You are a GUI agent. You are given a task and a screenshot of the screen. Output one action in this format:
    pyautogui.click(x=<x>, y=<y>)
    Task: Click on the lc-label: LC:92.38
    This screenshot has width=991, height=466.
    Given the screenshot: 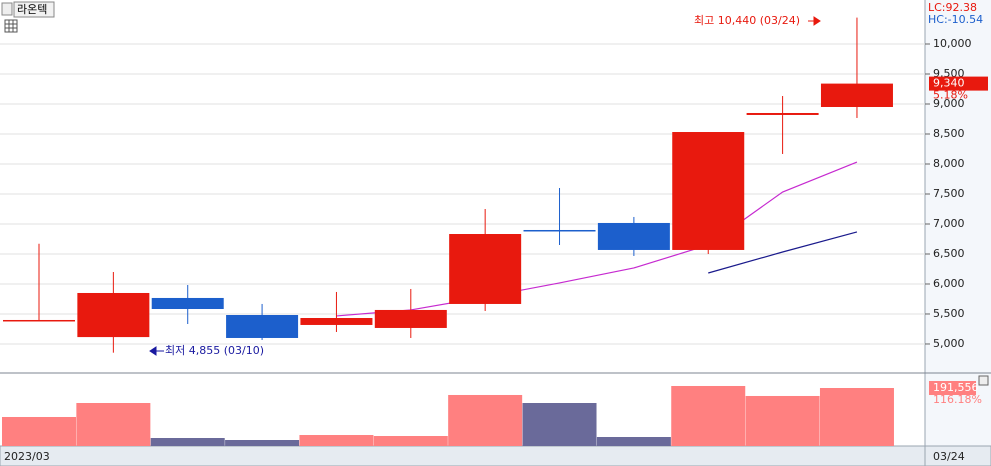 What is the action you would take?
    pyautogui.click(x=952, y=7)
    